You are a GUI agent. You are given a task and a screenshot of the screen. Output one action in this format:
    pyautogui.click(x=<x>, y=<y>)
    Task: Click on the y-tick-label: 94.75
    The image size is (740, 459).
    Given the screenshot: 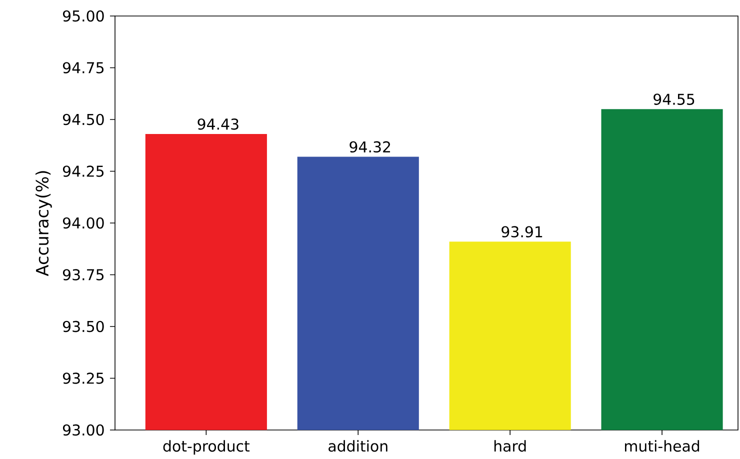 What is the action you would take?
    pyautogui.click(x=83, y=68)
    